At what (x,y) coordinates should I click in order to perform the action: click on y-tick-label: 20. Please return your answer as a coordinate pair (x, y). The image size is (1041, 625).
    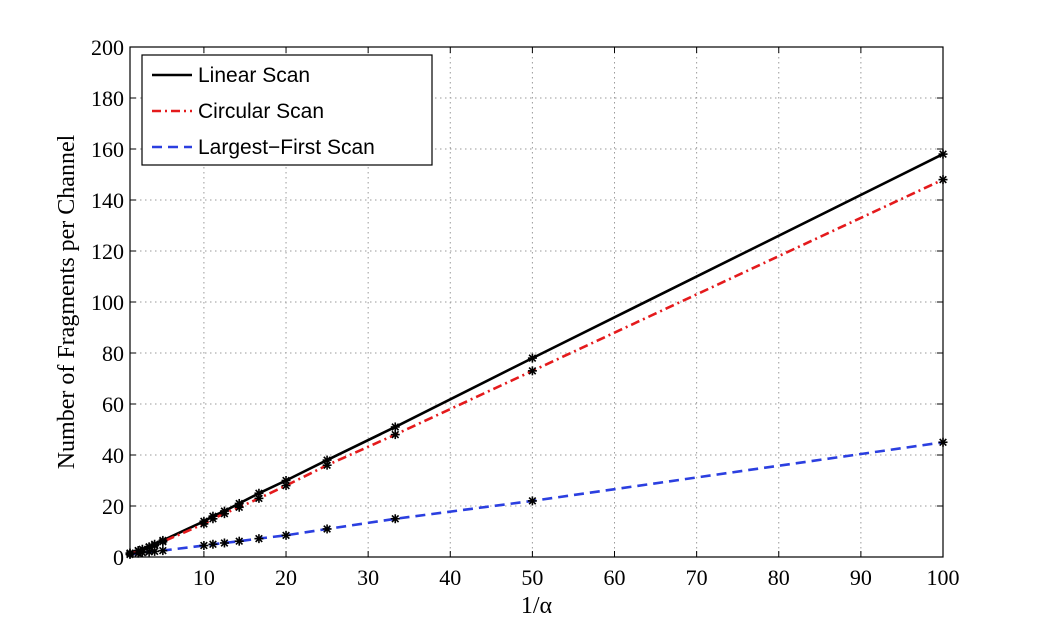
    Looking at the image, I should click on (113, 506).